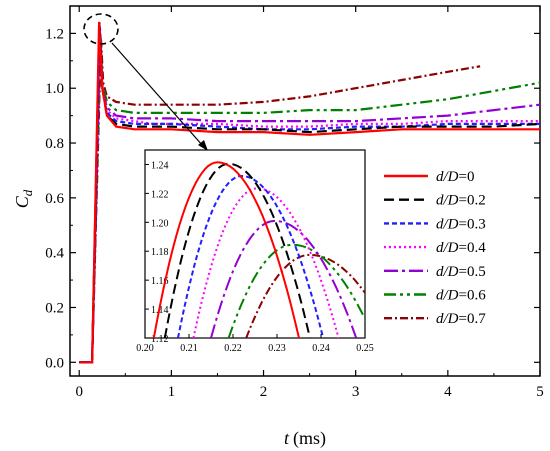 This screenshot has width=550, height=451. Describe the element at coordinates (160, 339) in the screenshot. I see `inset-y-tick-label: 1.12` at that location.